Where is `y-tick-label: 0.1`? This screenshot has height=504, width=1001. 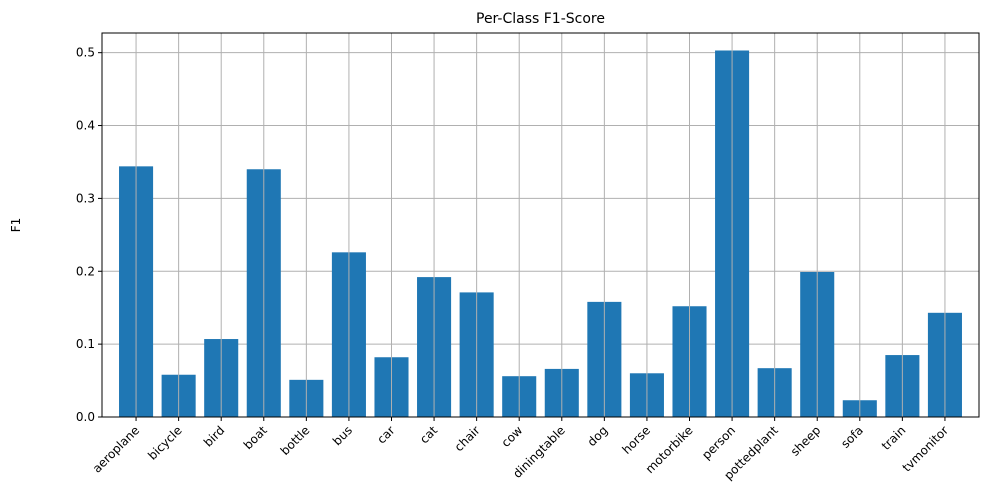 y-tick-label: 0.1 is located at coordinates (85, 344).